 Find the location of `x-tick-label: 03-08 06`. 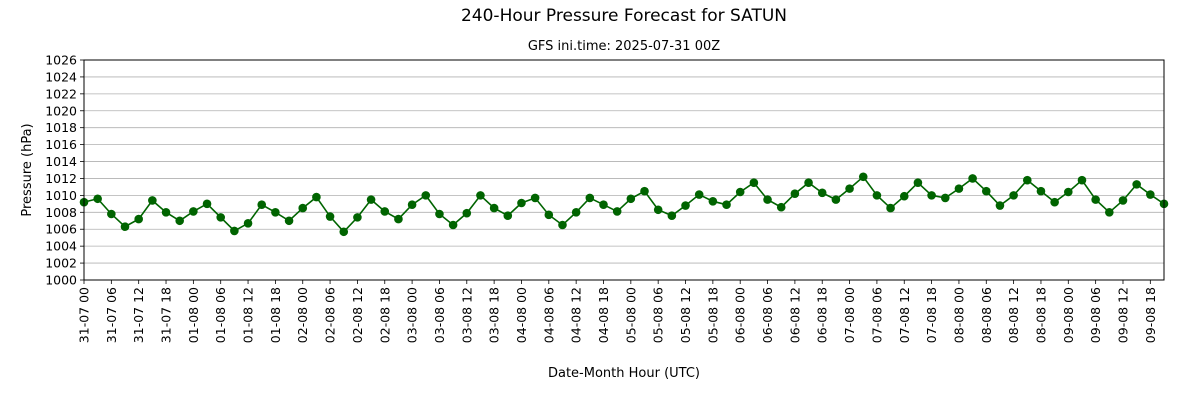

x-tick-label: 03-08 06 is located at coordinates (439, 315).